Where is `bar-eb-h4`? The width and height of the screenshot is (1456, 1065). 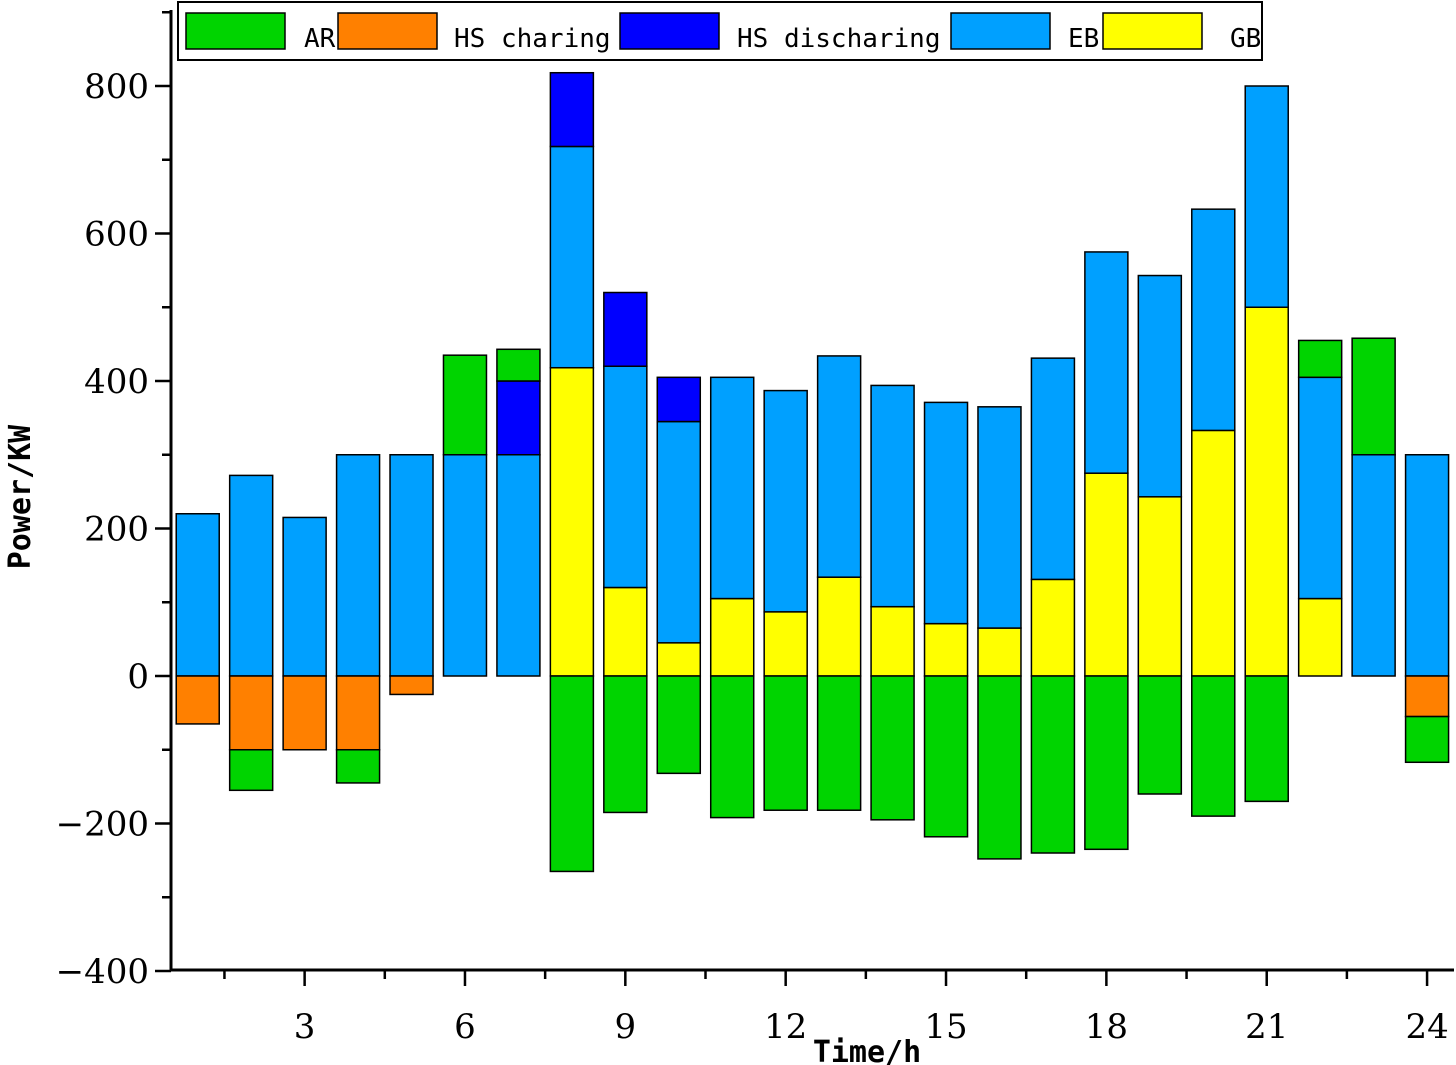
bar-eb-h4 is located at coordinates (358, 565).